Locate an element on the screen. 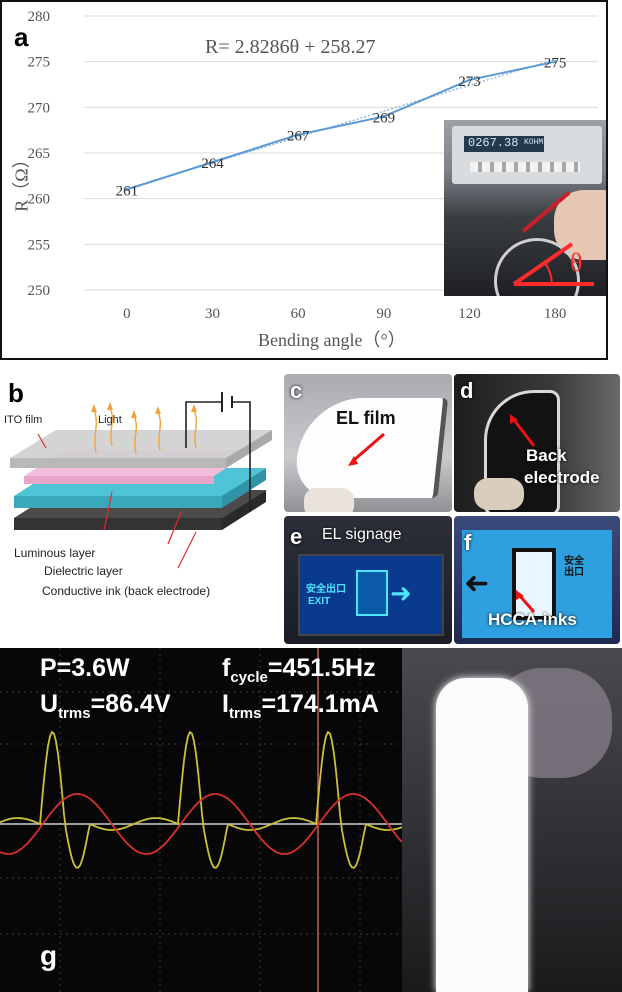 The height and width of the screenshot is (992, 622). power-readout: P=3.6W is located at coordinates (85, 668).